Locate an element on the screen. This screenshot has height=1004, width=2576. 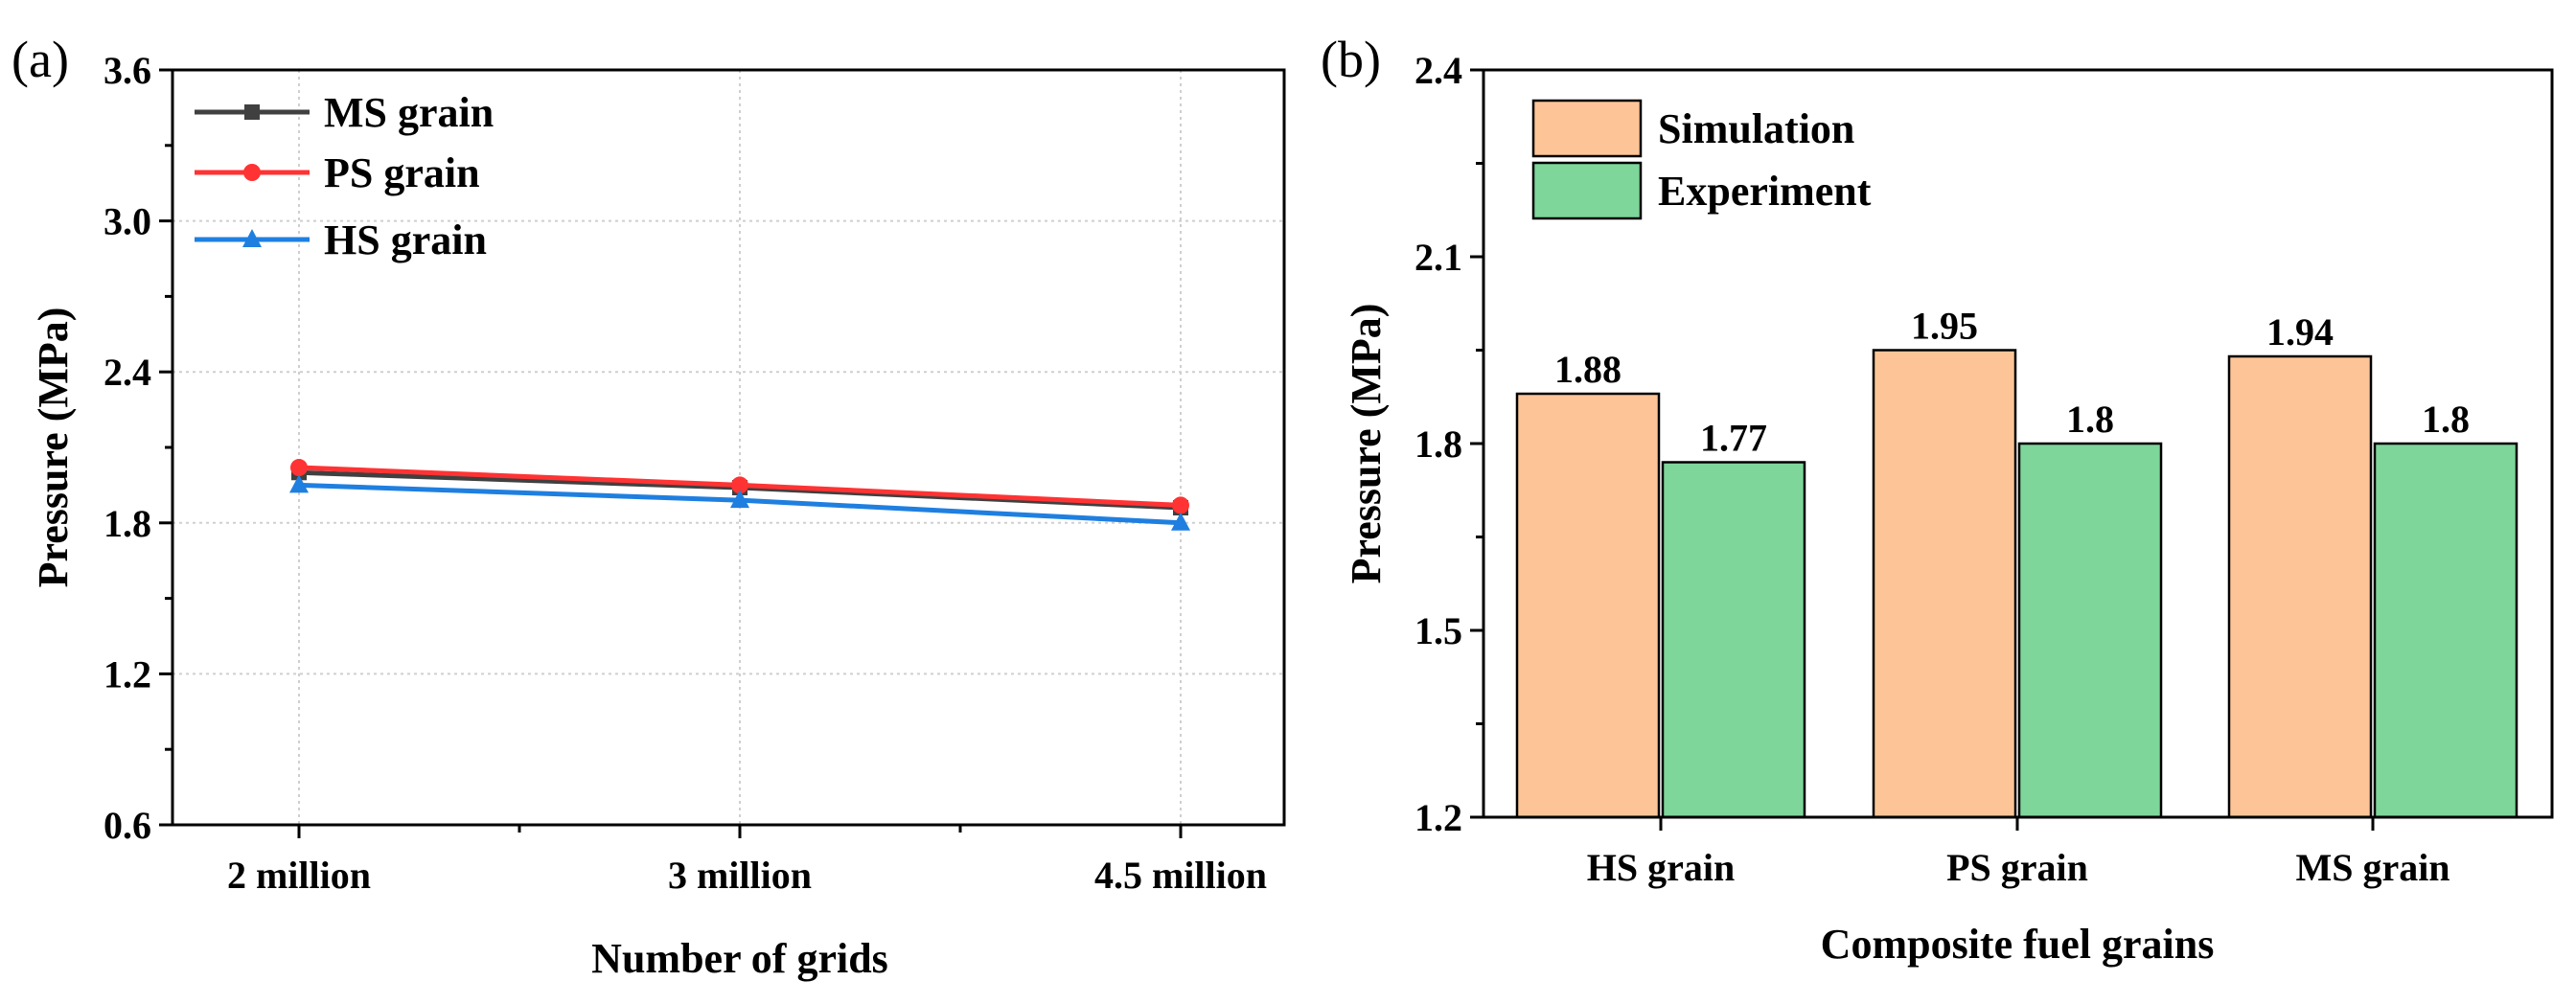
bar-value-label: 1.88 is located at coordinates (1588, 369).